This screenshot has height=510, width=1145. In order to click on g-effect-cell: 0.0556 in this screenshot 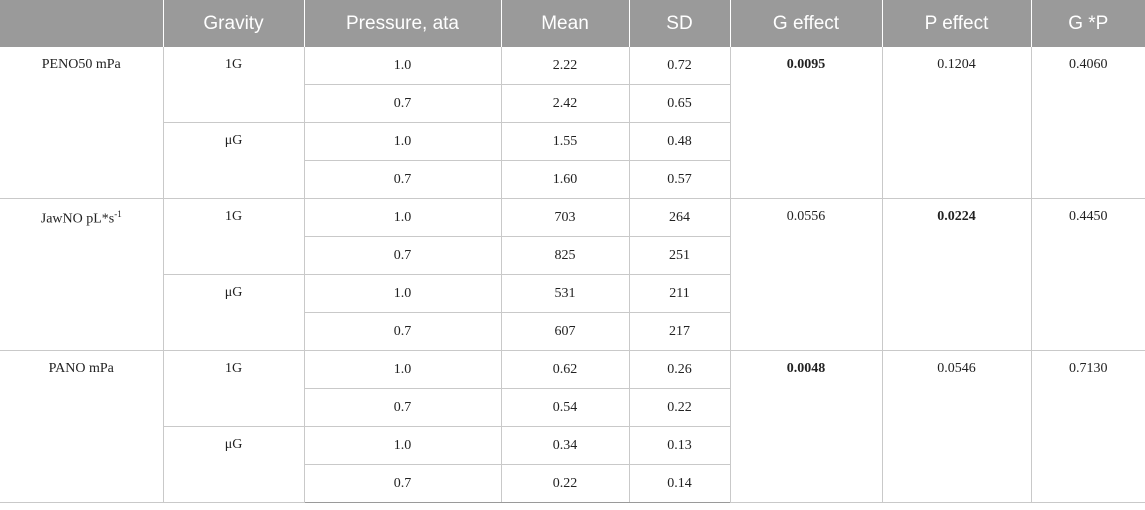, I will do `click(805, 274)`.